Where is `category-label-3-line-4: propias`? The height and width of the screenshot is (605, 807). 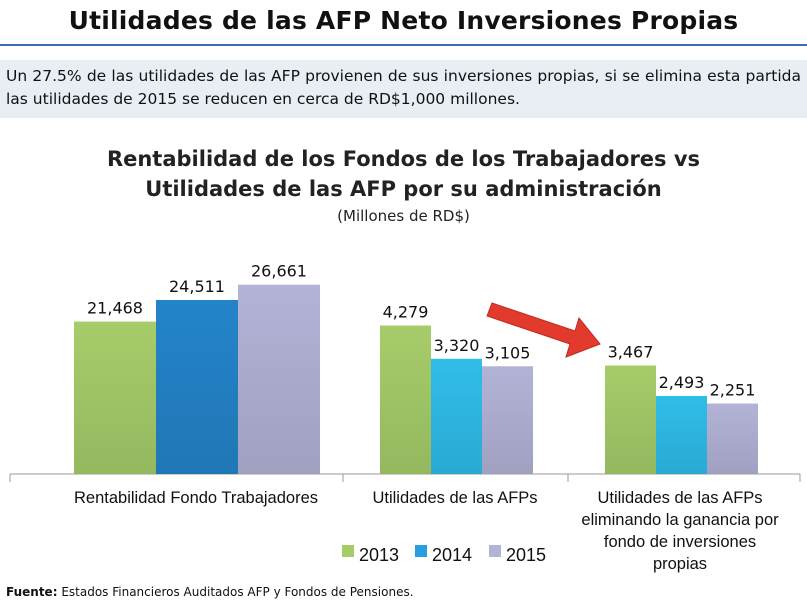
category-label-3-line-4: propias is located at coordinates (680, 564).